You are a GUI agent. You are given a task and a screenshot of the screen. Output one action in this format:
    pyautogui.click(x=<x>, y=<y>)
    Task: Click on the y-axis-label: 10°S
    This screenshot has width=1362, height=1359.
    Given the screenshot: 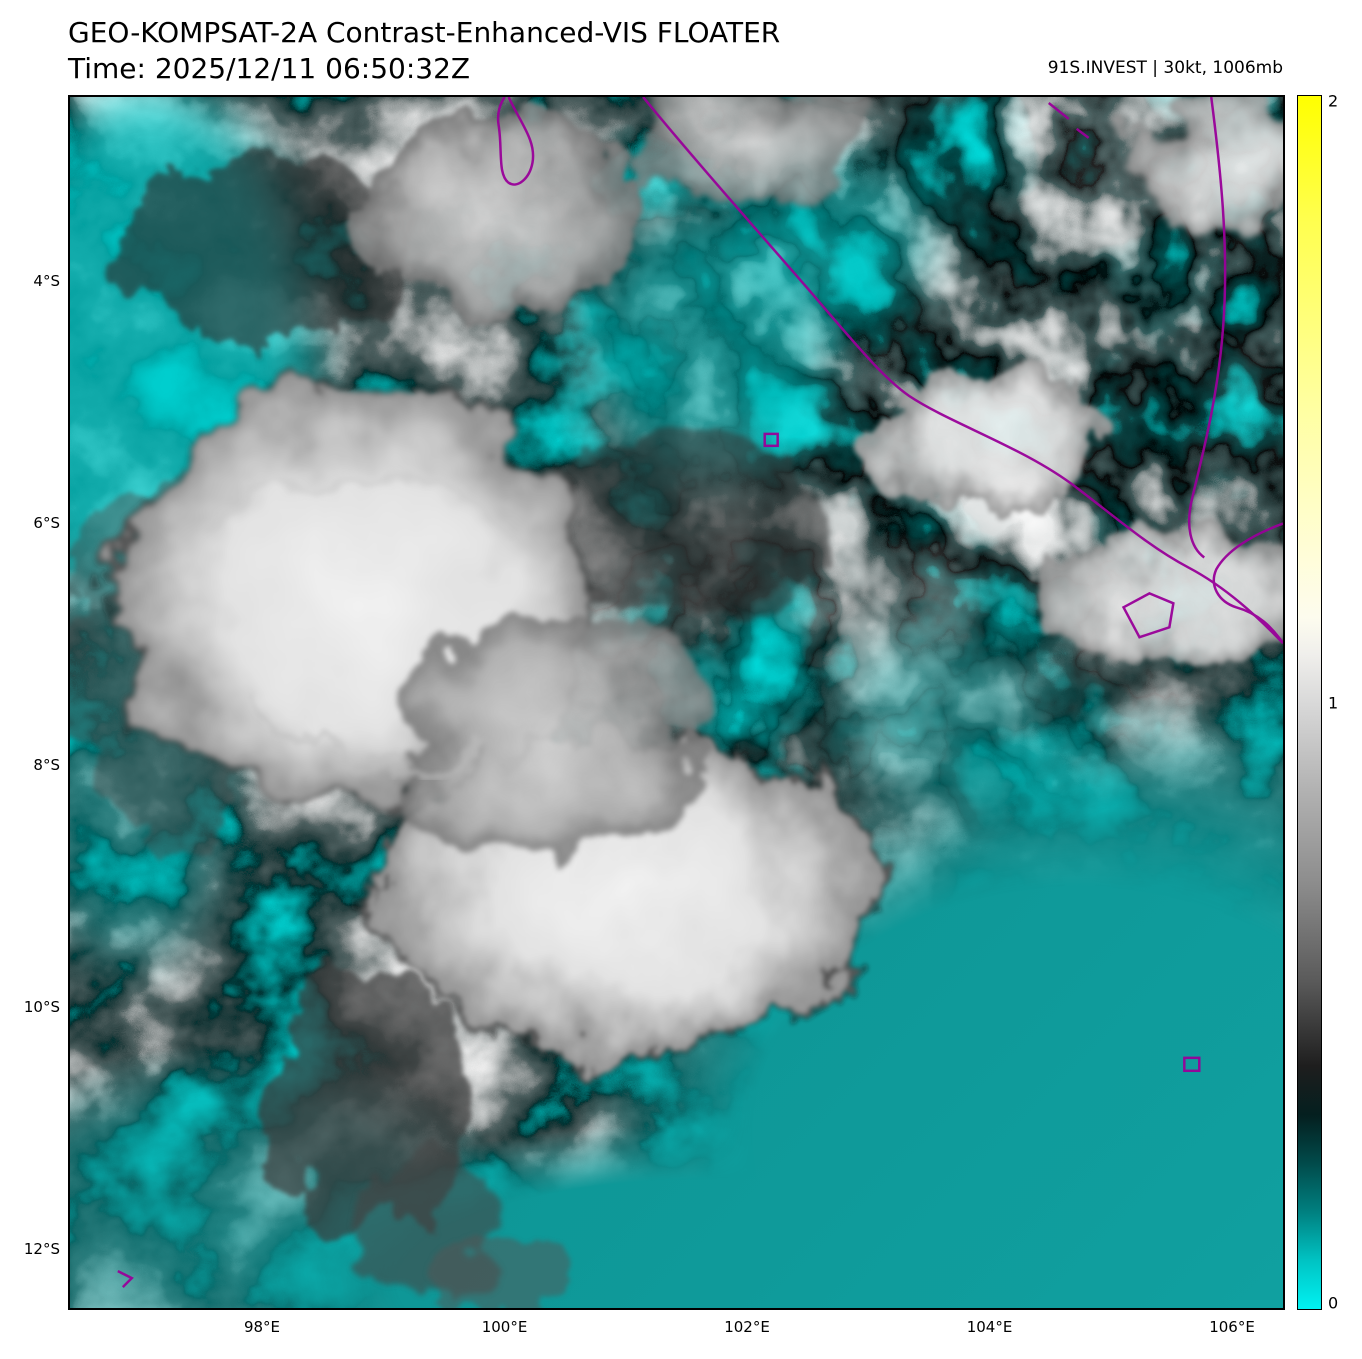 What is the action you would take?
    pyautogui.click(x=41, y=1007)
    